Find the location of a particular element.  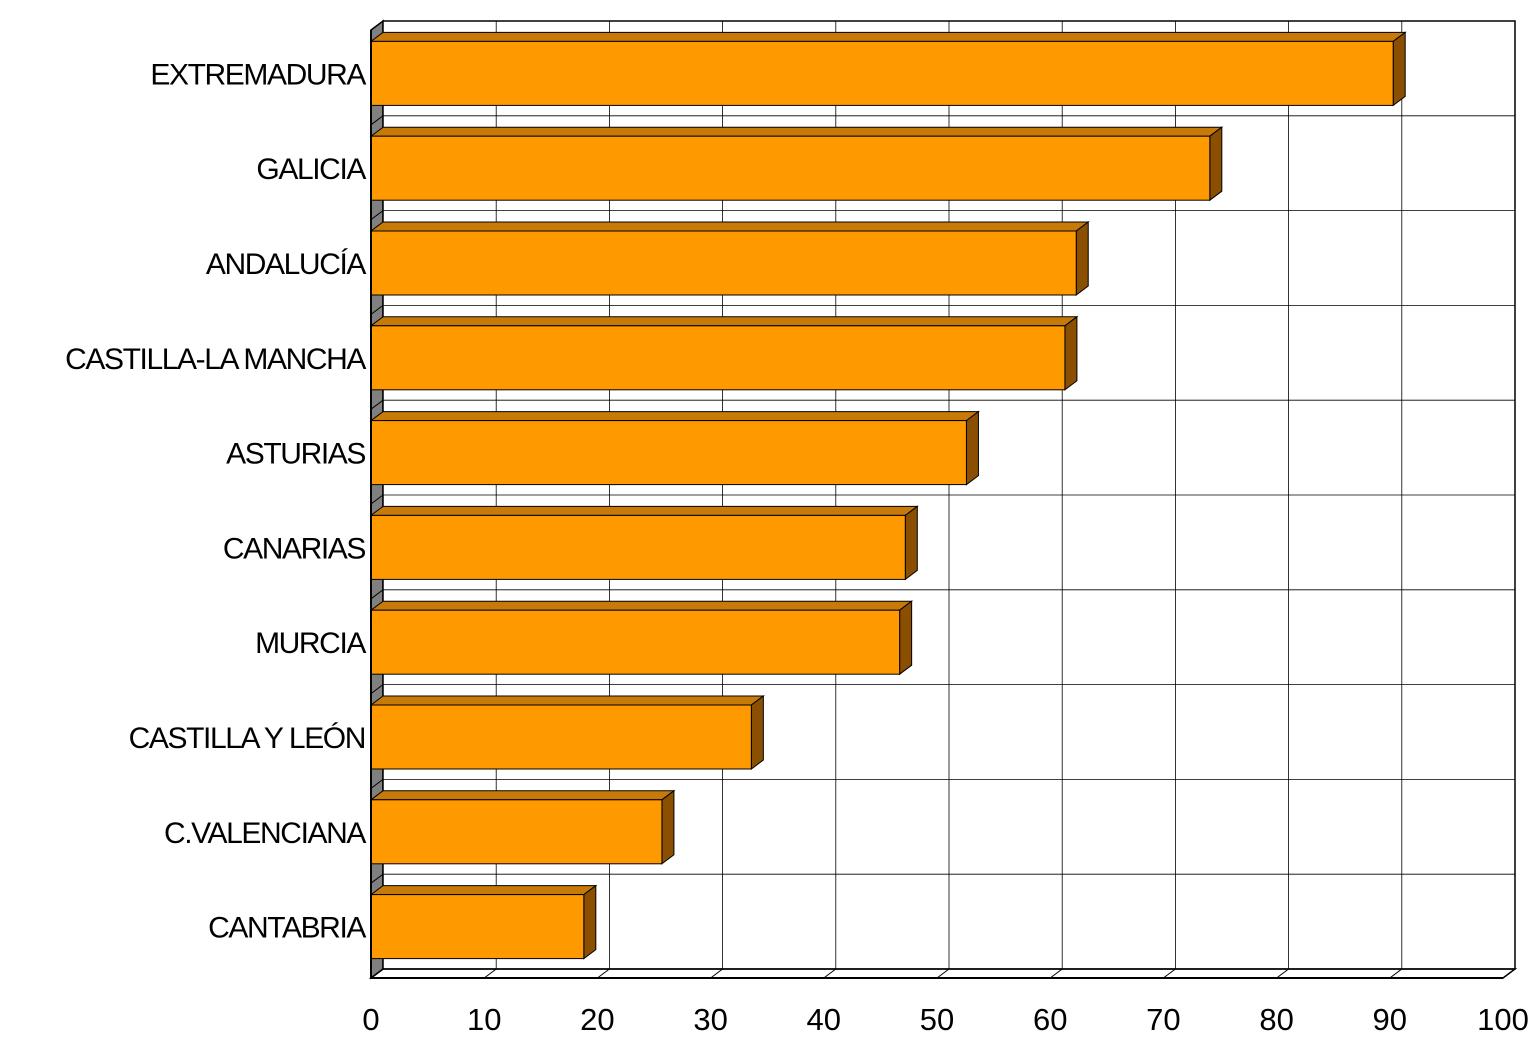

x-tick-label: 70 is located at coordinates (1163, 1018).